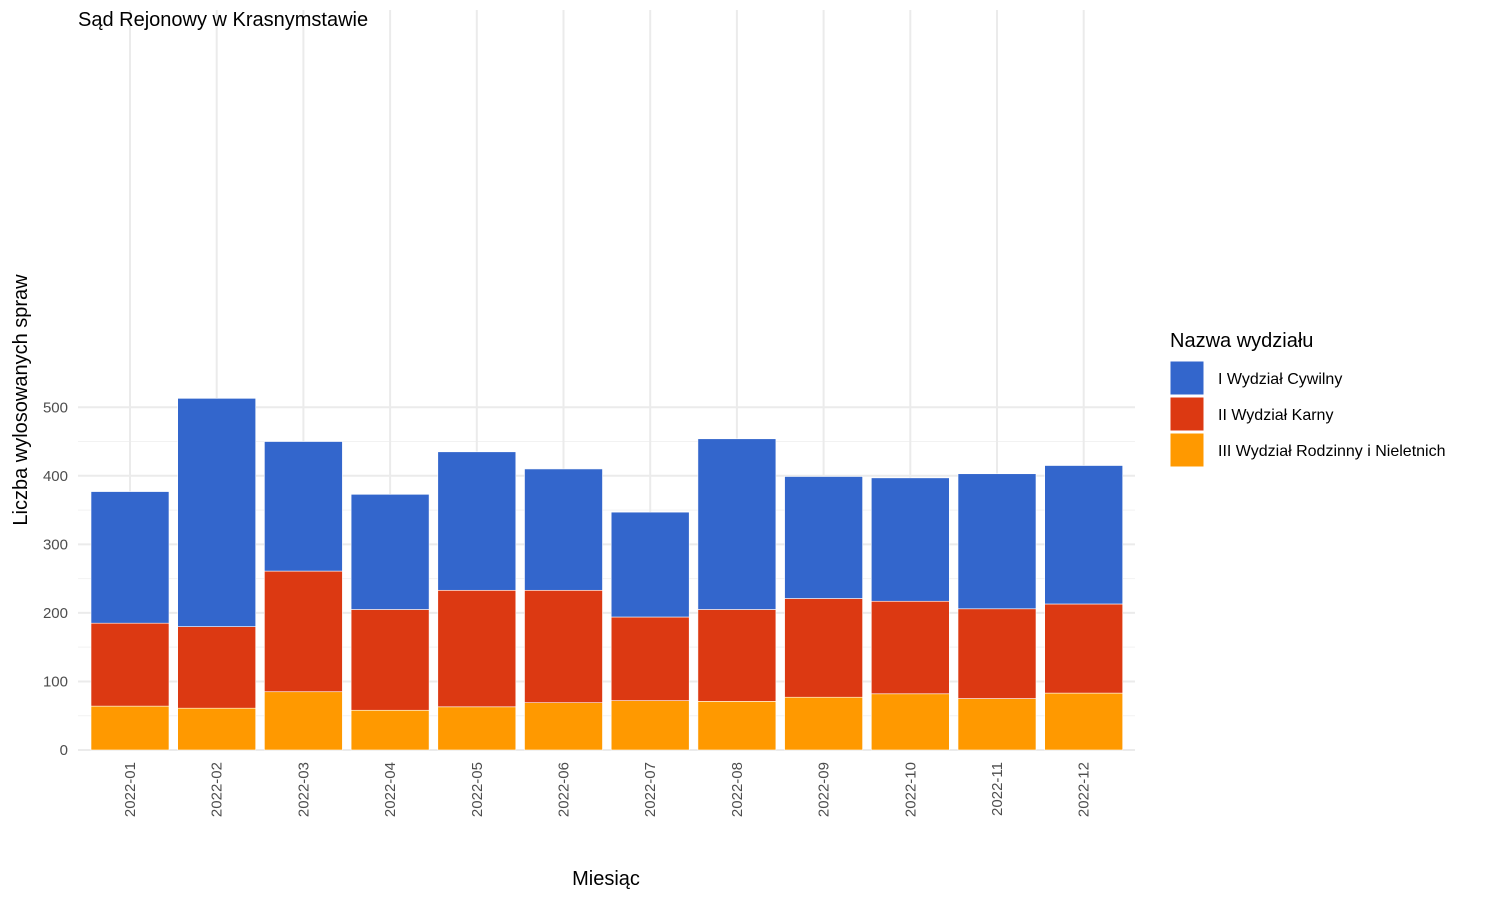 The height and width of the screenshot is (900, 1500). I want to click on chart-title: Sąd Rejonowy w Krasnymstawie, so click(223, 20).